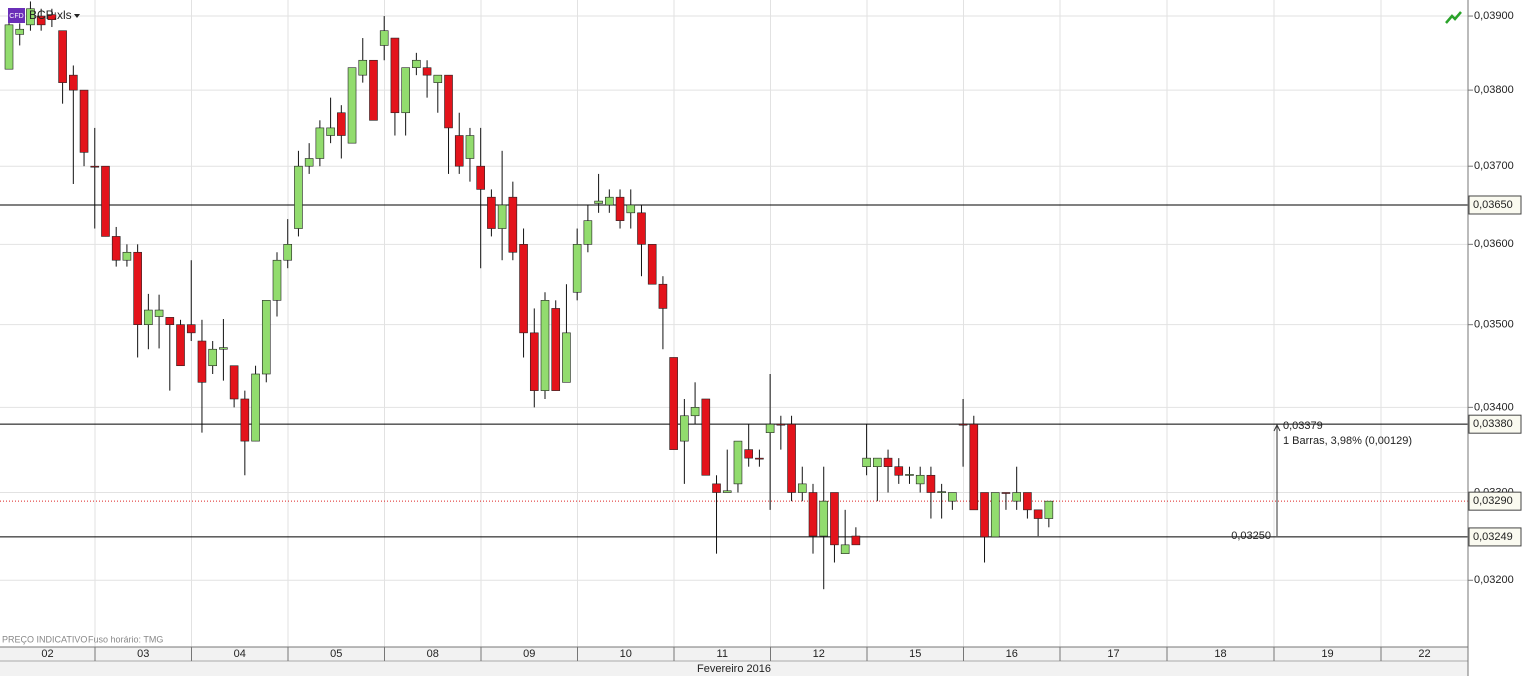 This screenshot has height=676, width=1533. What do you see at coordinates (626, 654) in the screenshot?
I see `x-tick-label: 10` at bounding box center [626, 654].